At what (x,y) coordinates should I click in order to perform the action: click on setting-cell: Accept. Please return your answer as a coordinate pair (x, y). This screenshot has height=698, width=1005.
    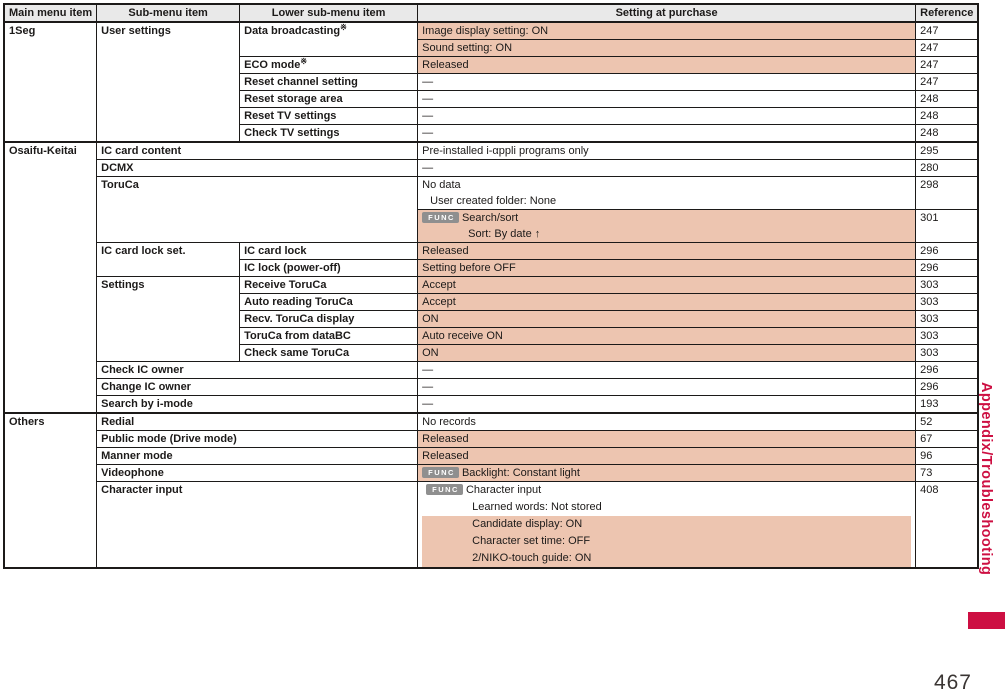
    Looking at the image, I should click on (667, 285).